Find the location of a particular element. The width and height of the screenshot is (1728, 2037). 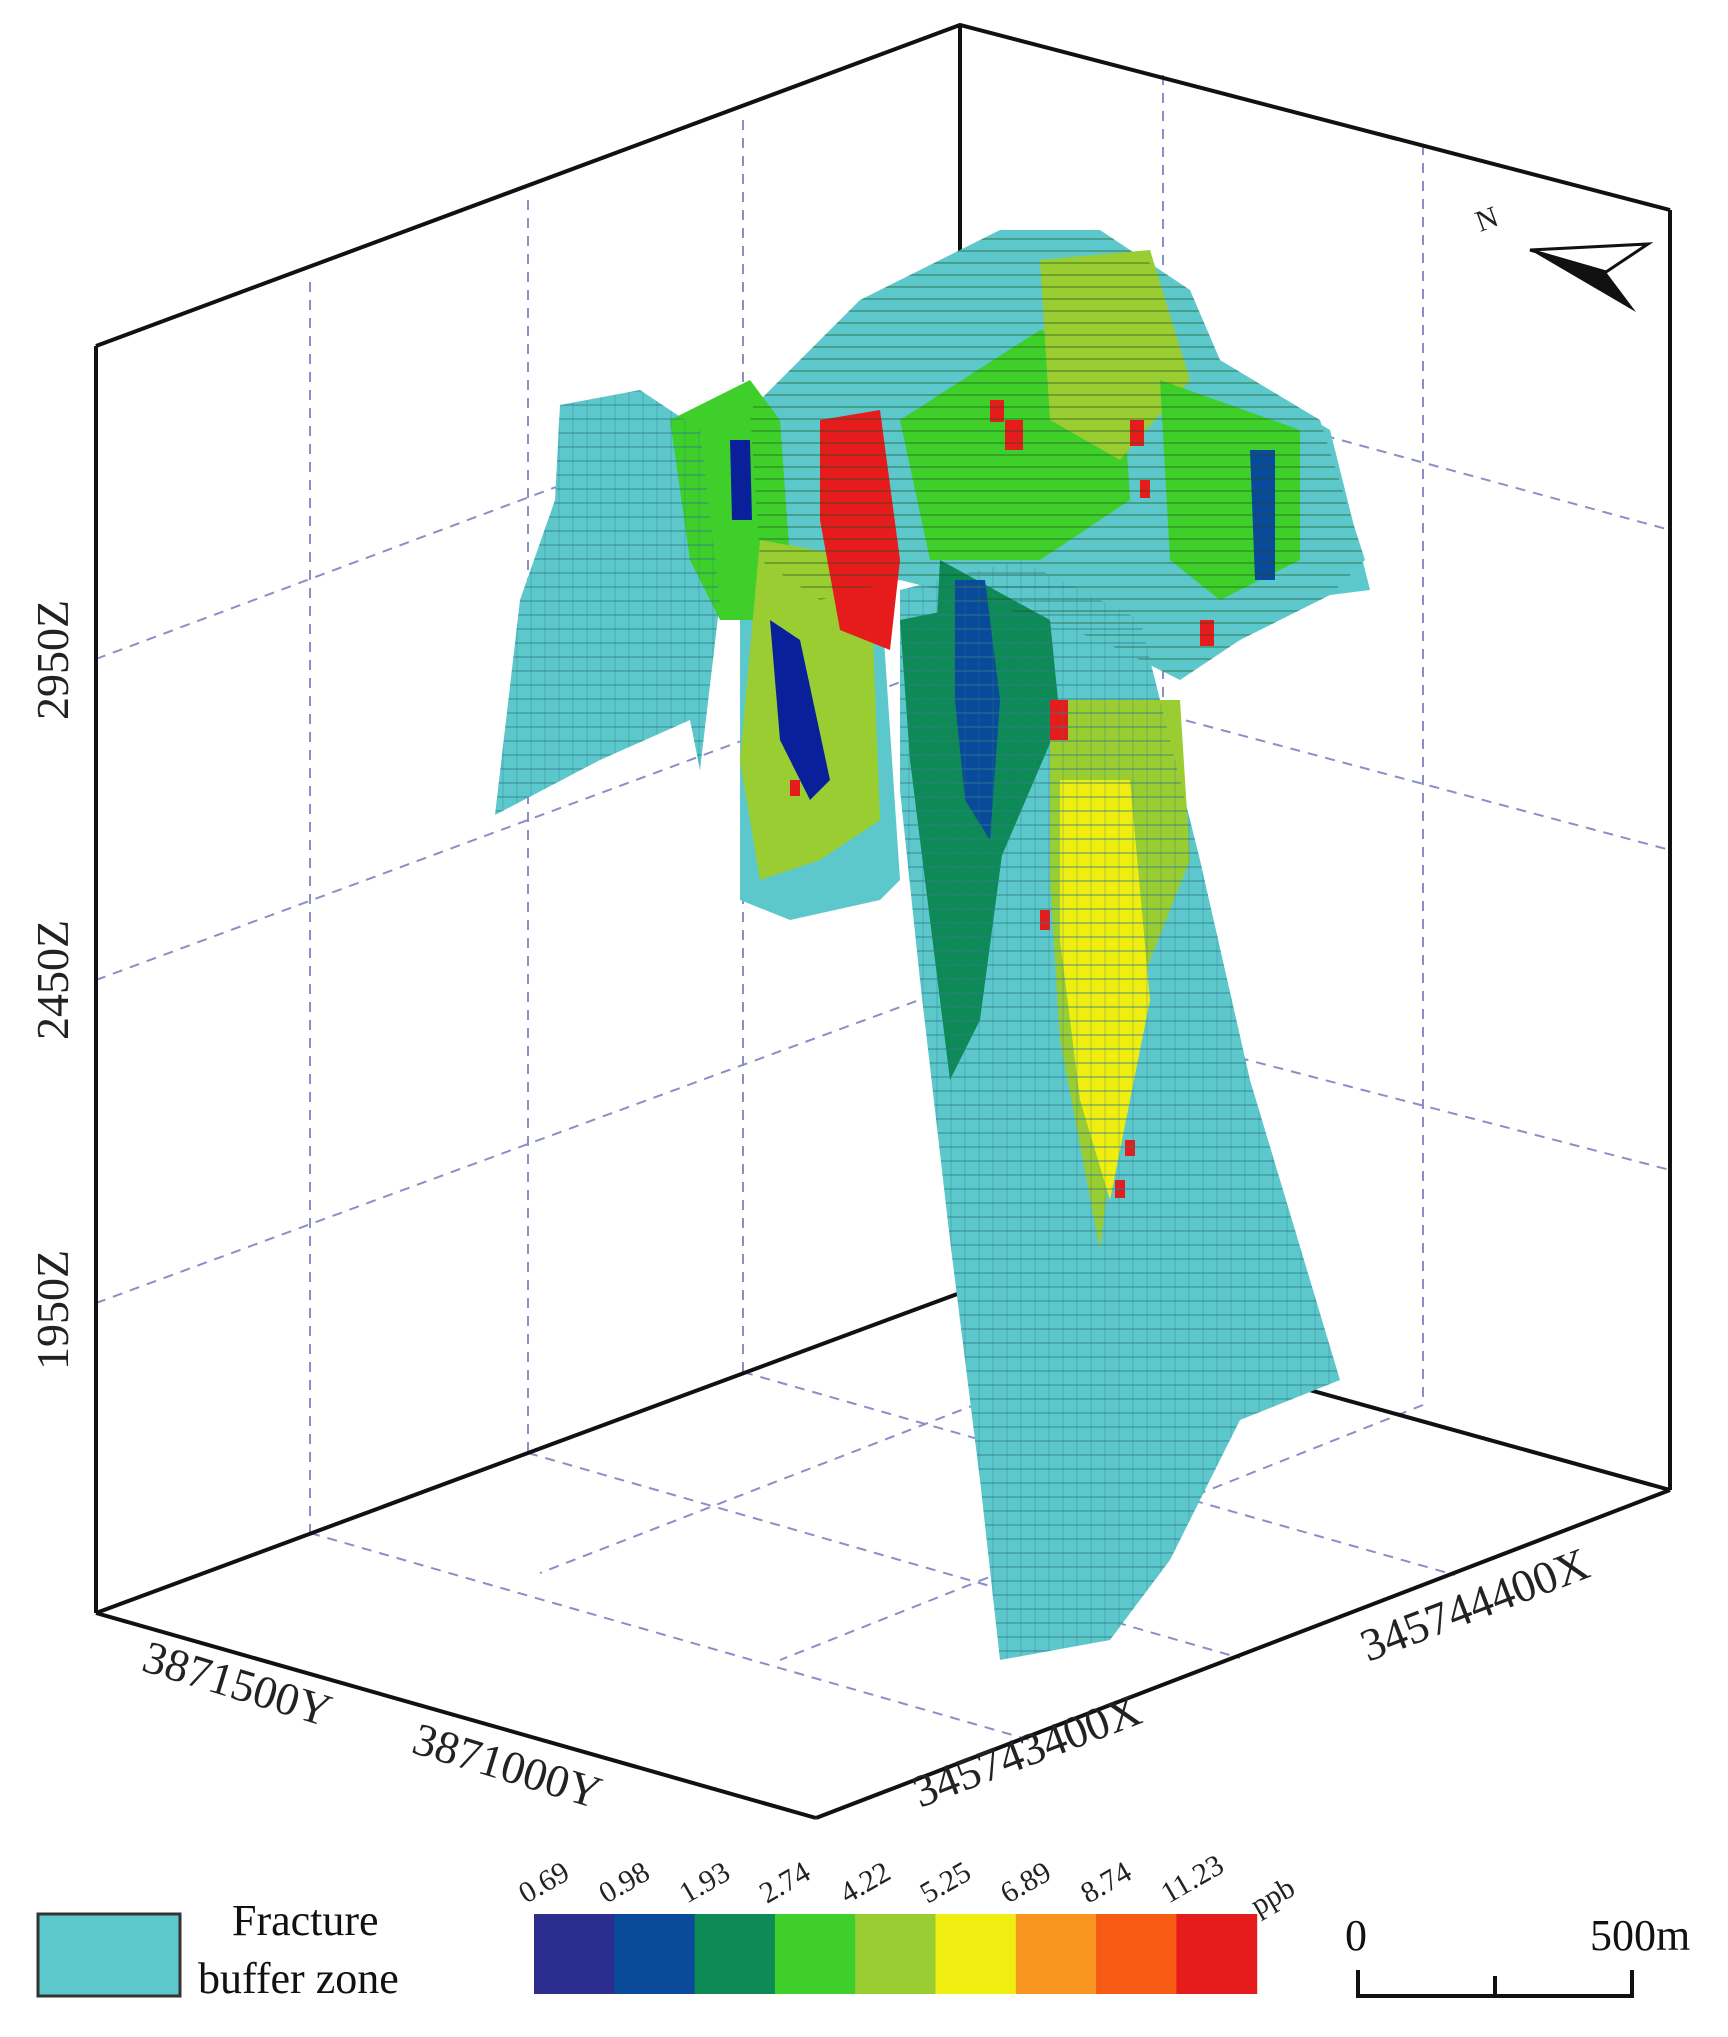

scalebar-end: 500m is located at coordinates (1640, 1935).